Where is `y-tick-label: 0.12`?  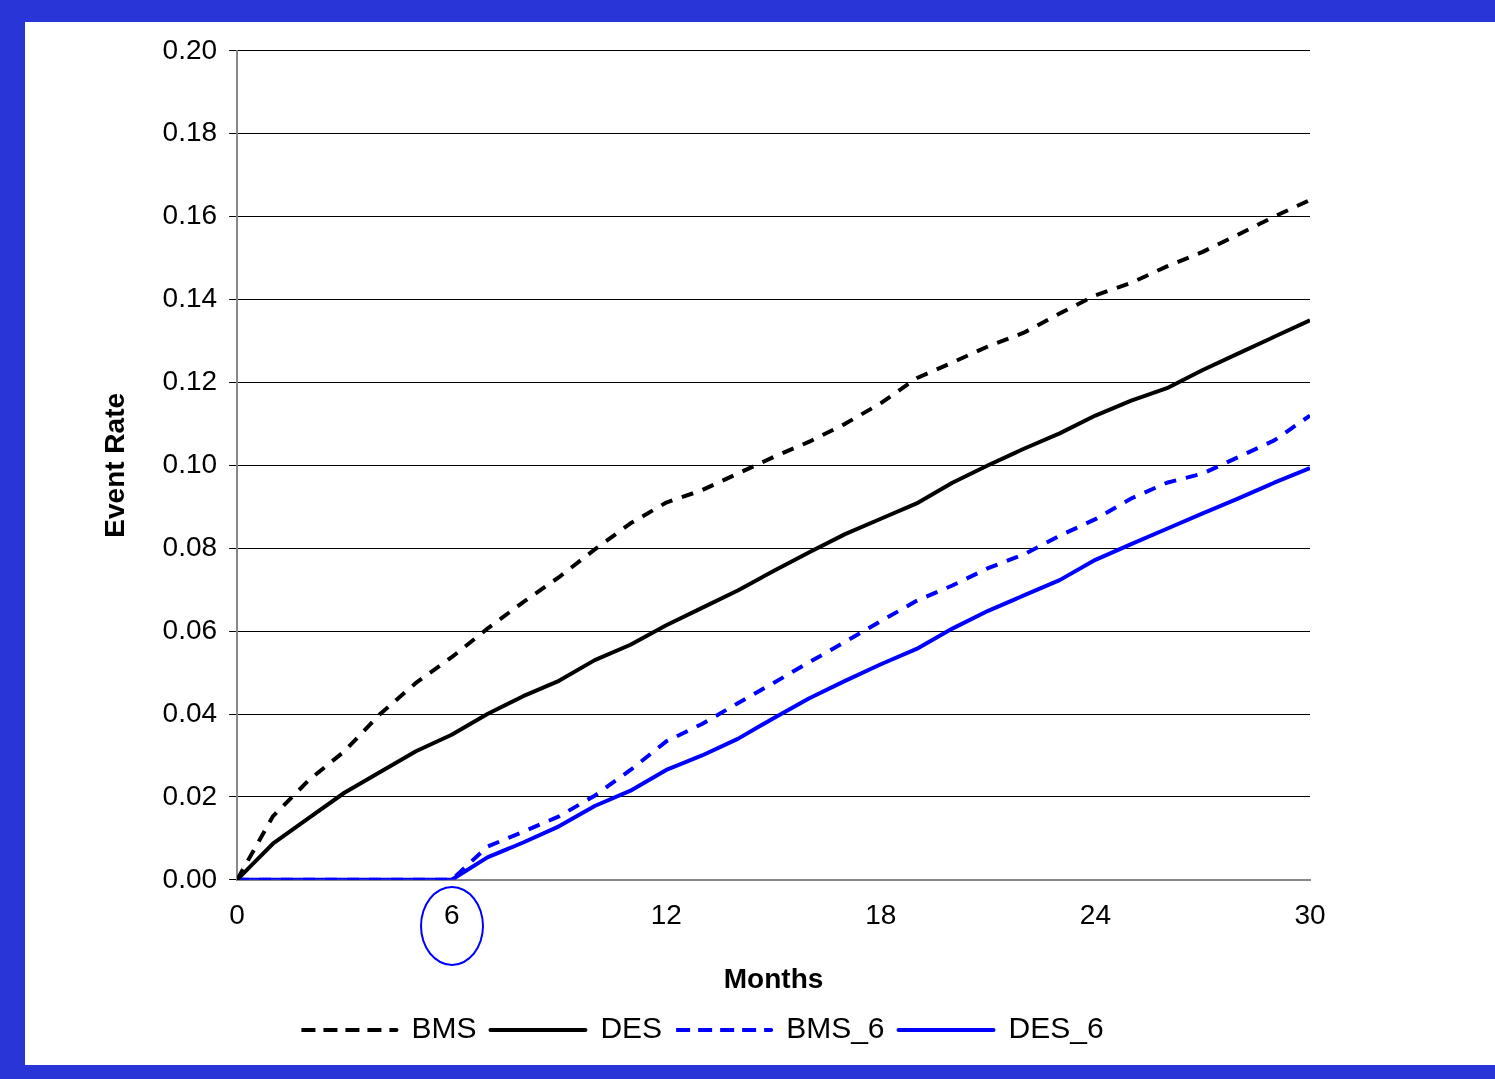
y-tick-label: 0.12 is located at coordinates (190, 381).